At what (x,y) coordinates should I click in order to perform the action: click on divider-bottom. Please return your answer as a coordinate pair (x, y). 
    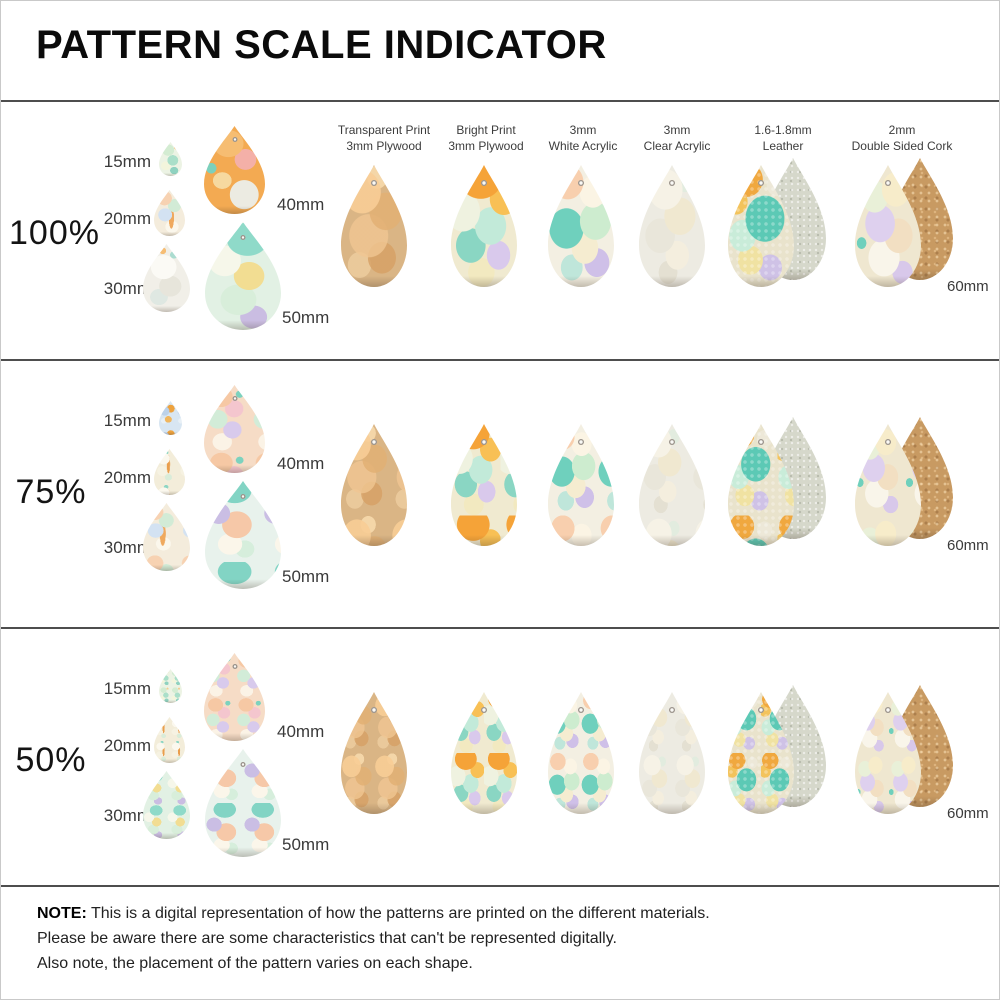
    Looking at the image, I should click on (500, 886).